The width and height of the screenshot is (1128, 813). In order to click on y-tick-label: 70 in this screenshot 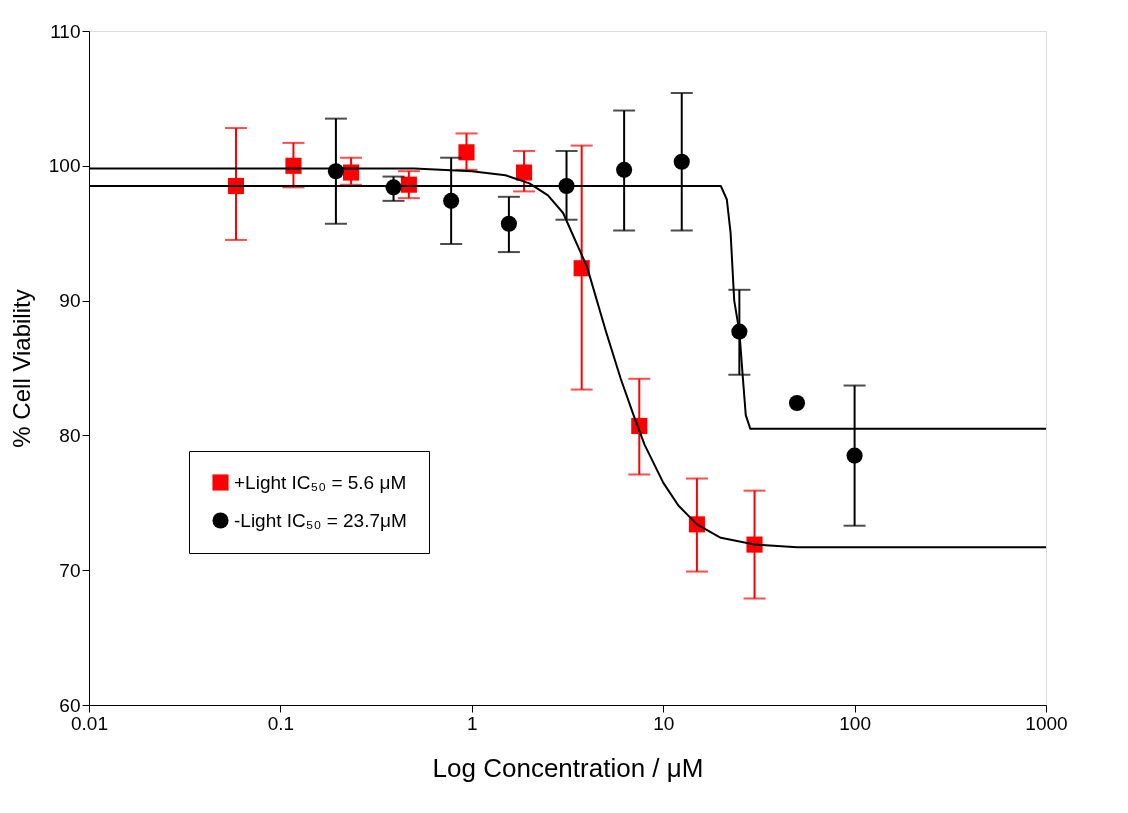, I will do `click(70, 570)`.